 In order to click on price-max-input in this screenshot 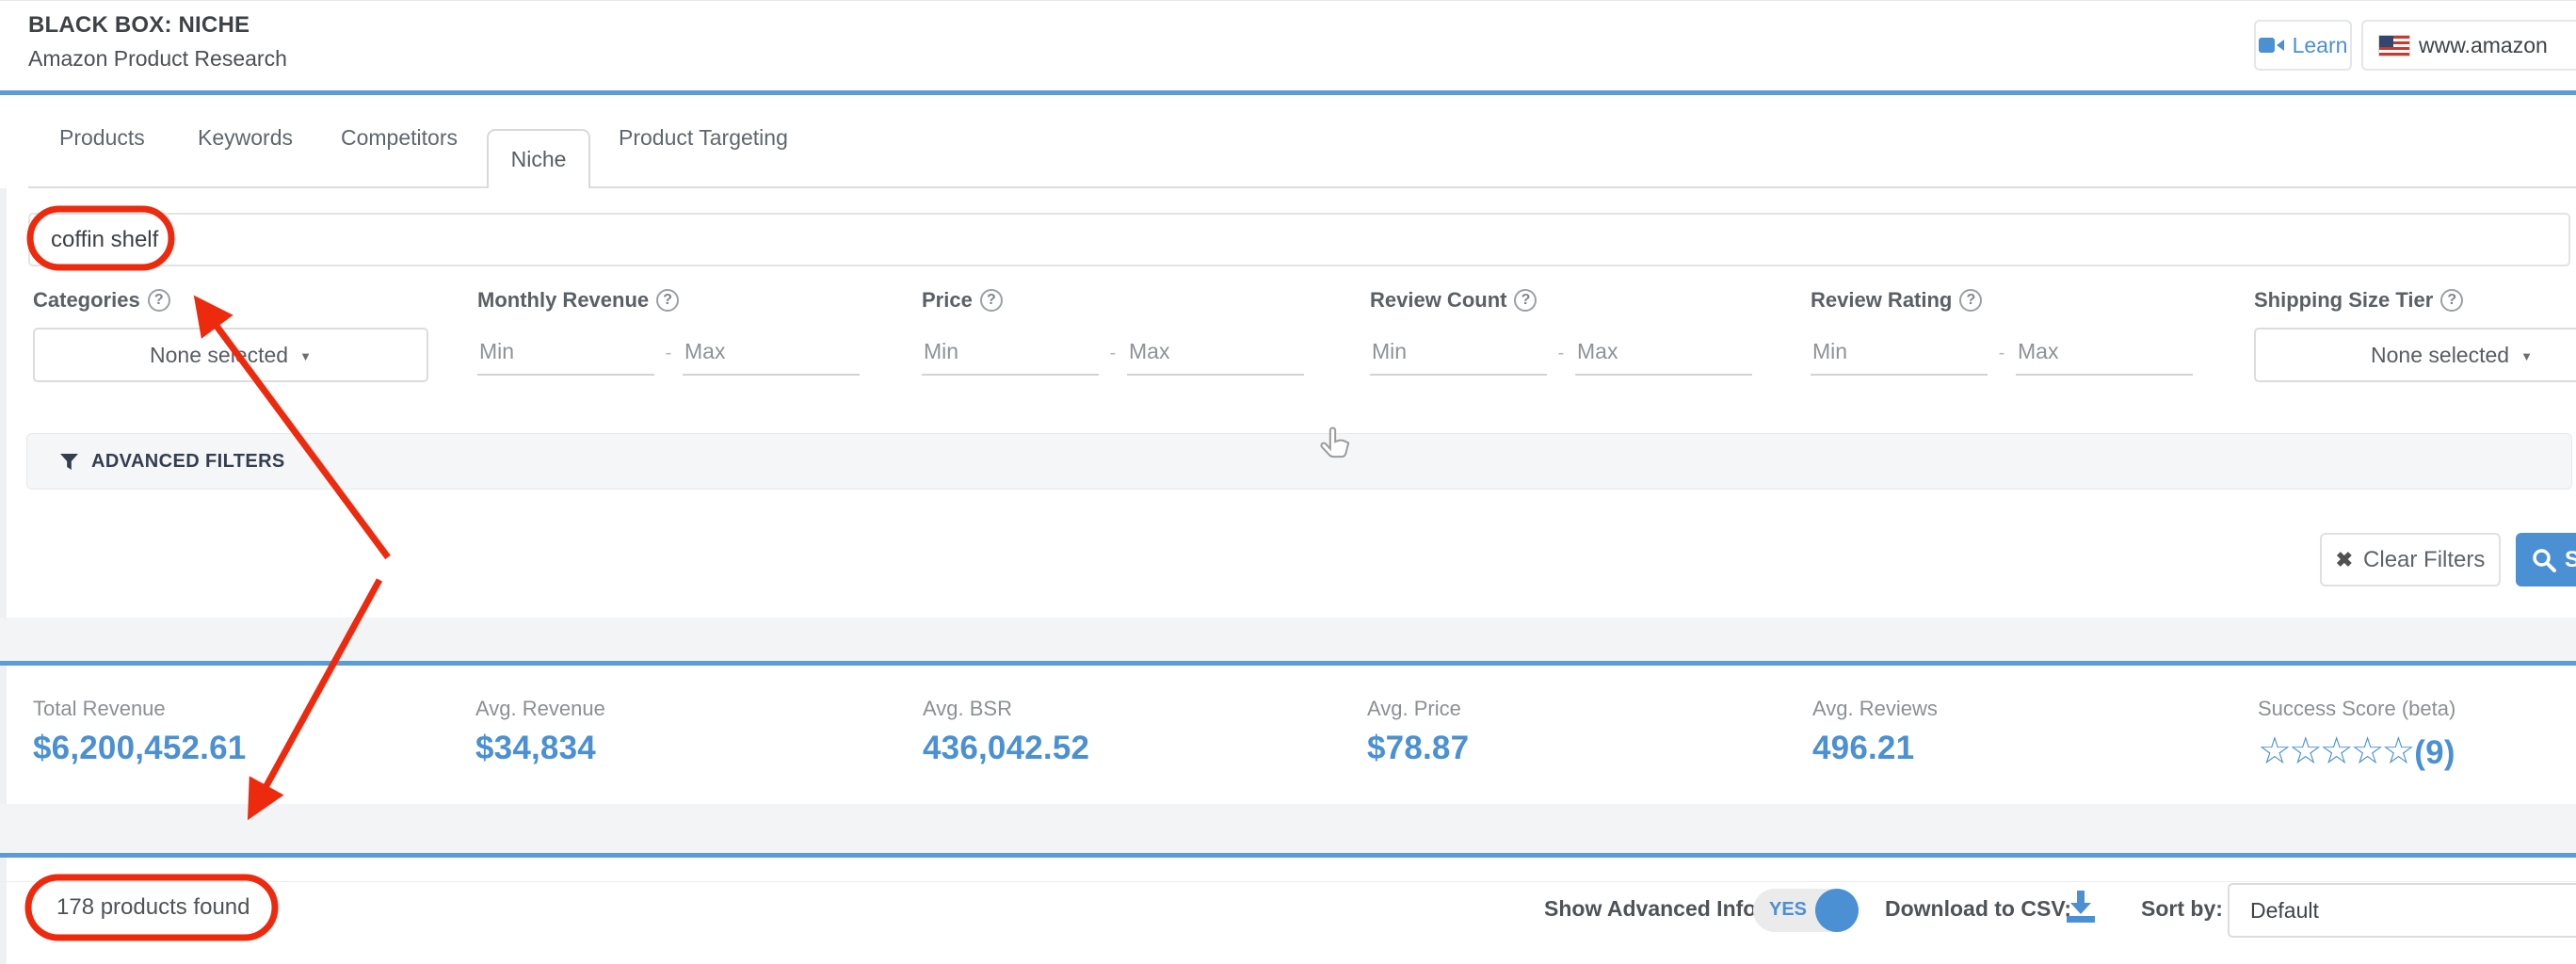, I will do `click(1215, 353)`.